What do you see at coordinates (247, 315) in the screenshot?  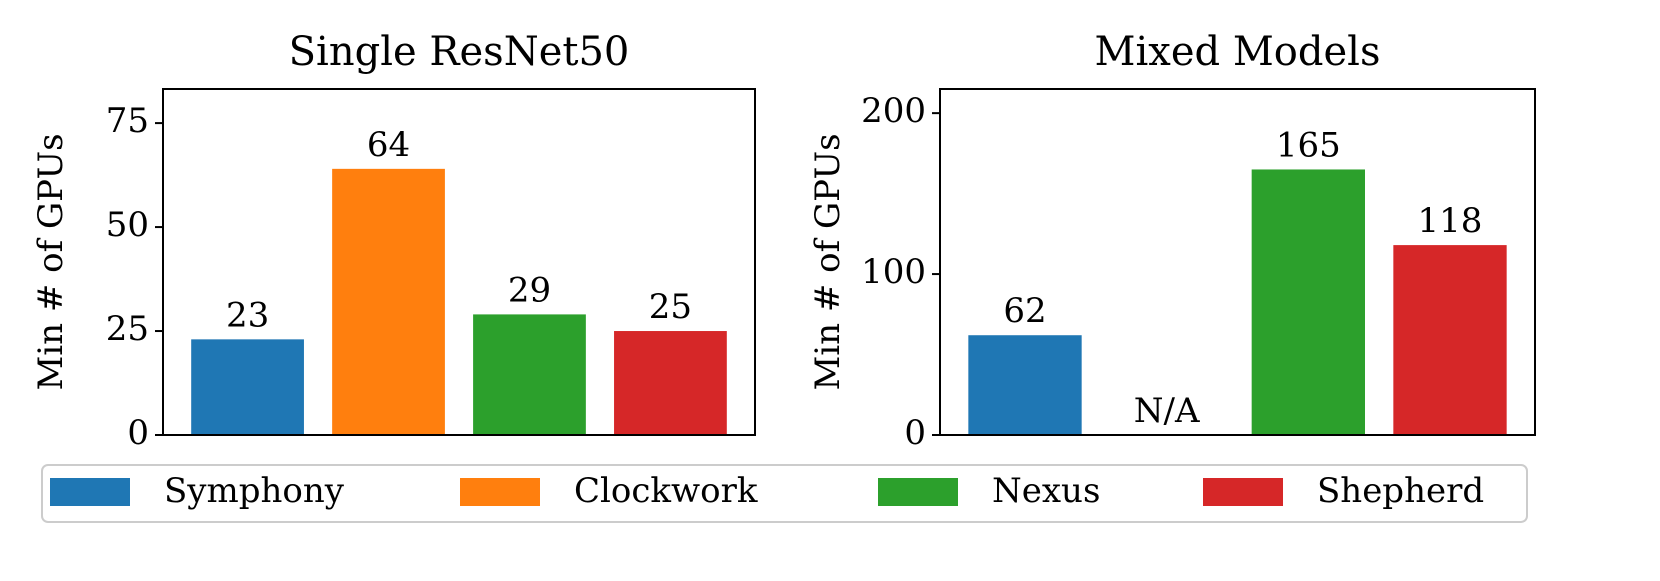 I see `value-label: 23` at bounding box center [247, 315].